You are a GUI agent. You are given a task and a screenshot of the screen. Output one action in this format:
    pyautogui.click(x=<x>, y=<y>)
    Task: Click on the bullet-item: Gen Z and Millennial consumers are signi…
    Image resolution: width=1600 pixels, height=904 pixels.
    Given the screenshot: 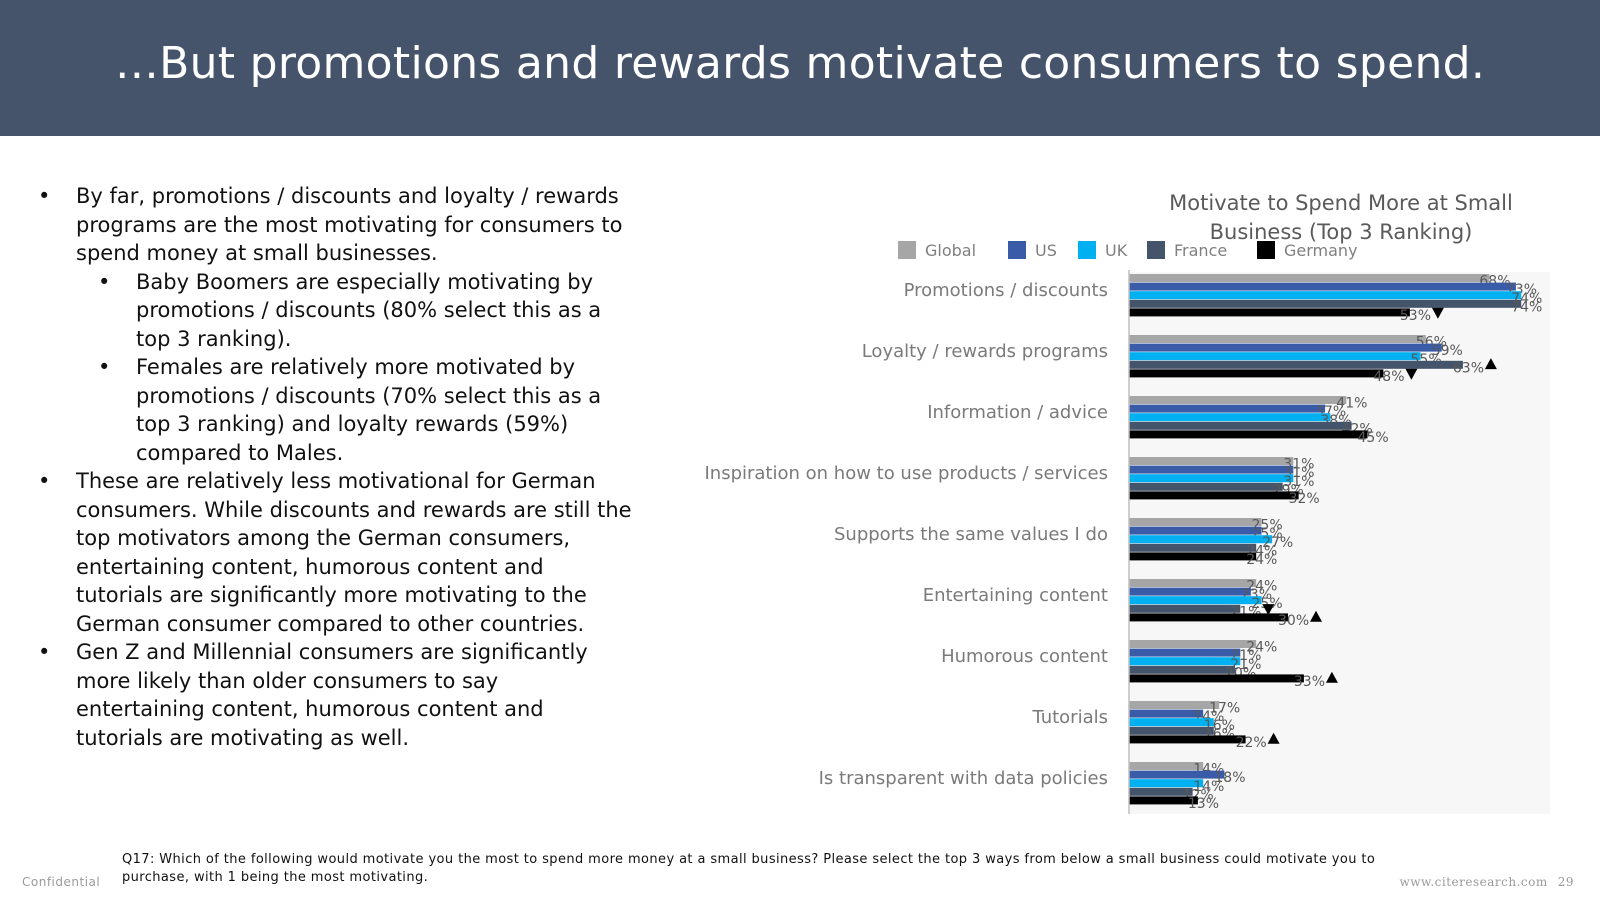 What is the action you would take?
    pyautogui.click(x=332, y=695)
    